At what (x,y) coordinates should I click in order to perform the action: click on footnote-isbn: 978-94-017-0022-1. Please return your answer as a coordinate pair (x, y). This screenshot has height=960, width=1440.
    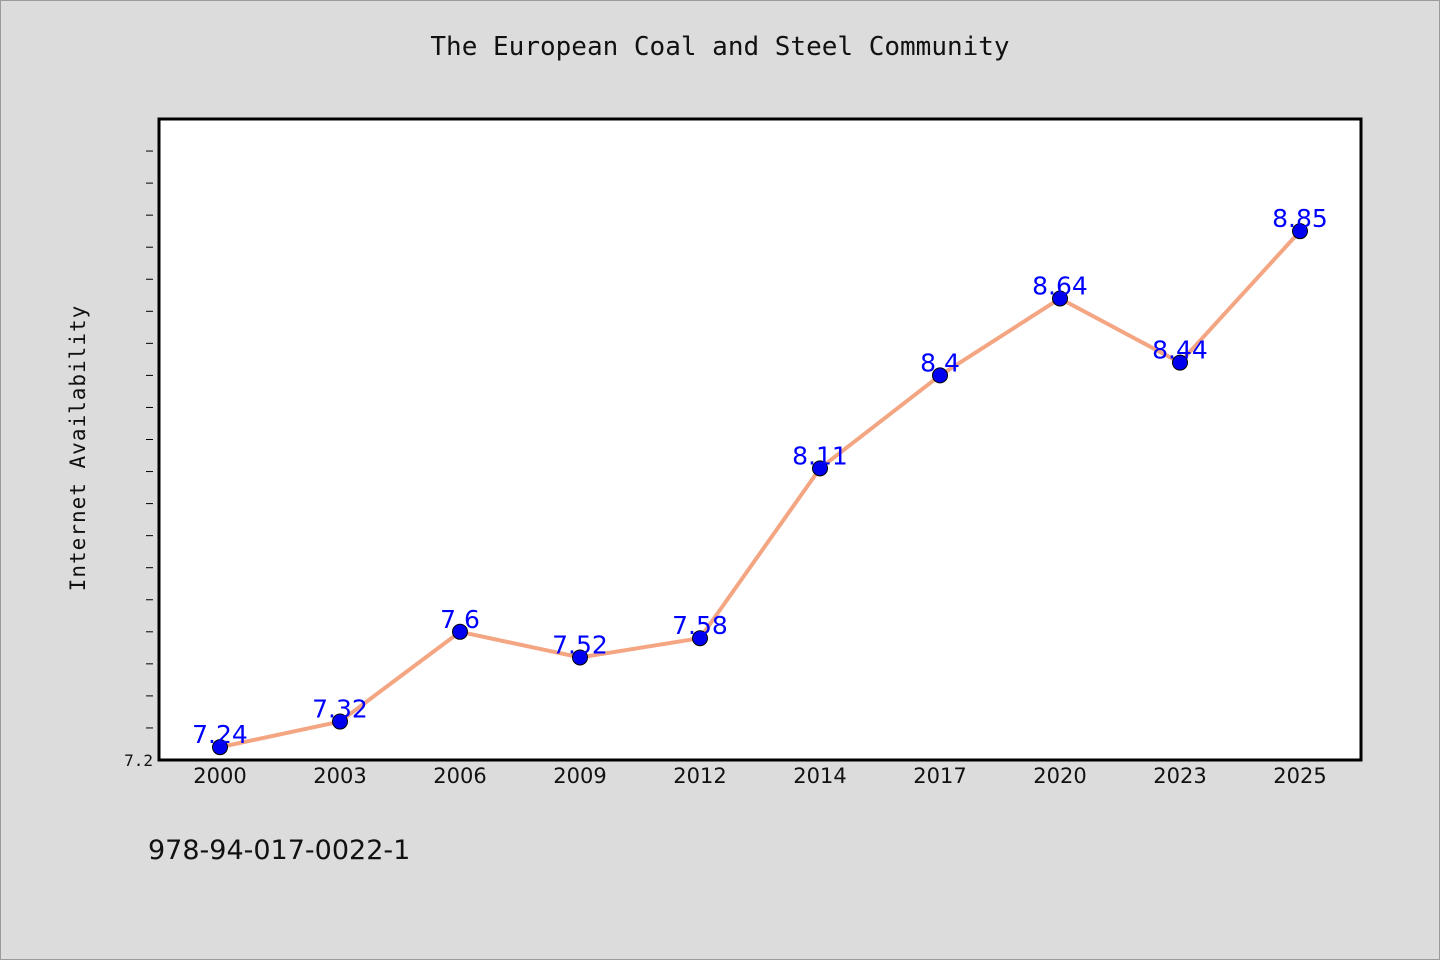
    Looking at the image, I should click on (279, 850).